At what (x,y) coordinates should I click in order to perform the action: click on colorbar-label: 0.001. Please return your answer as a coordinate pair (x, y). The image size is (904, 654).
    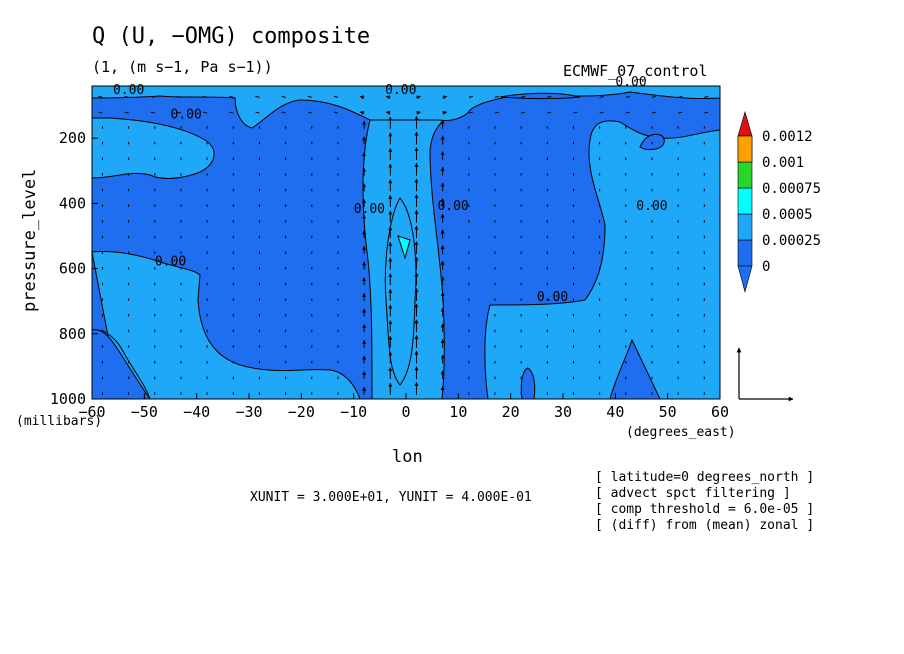
    Looking at the image, I should click on (783, 163).